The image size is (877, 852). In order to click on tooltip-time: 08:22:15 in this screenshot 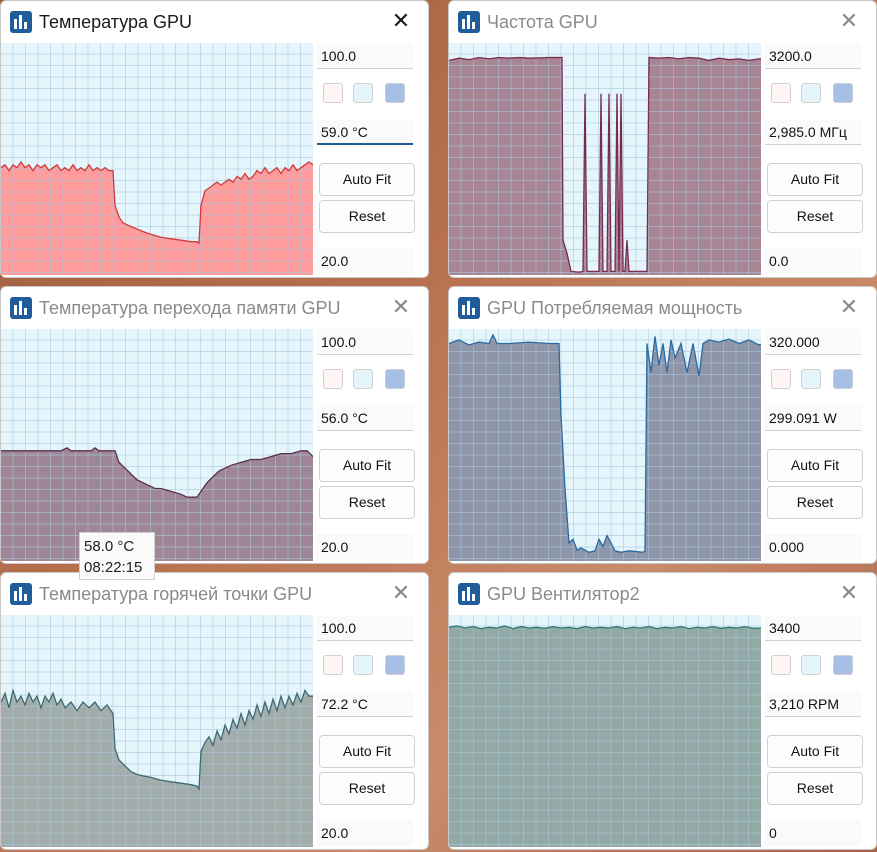, I will do `click(113, 567)`.